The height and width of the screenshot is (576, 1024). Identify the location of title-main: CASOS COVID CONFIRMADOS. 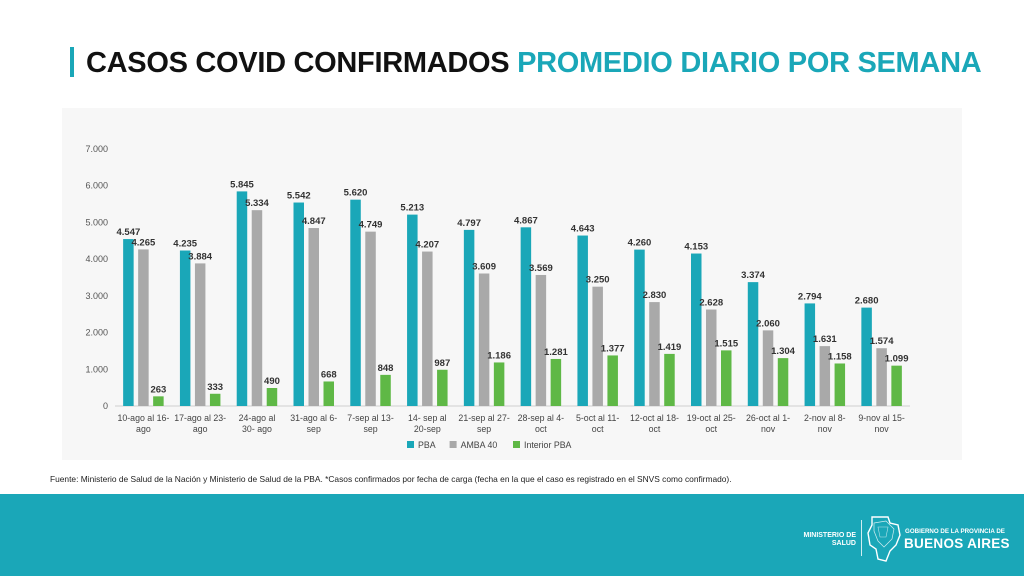
(298, 63).